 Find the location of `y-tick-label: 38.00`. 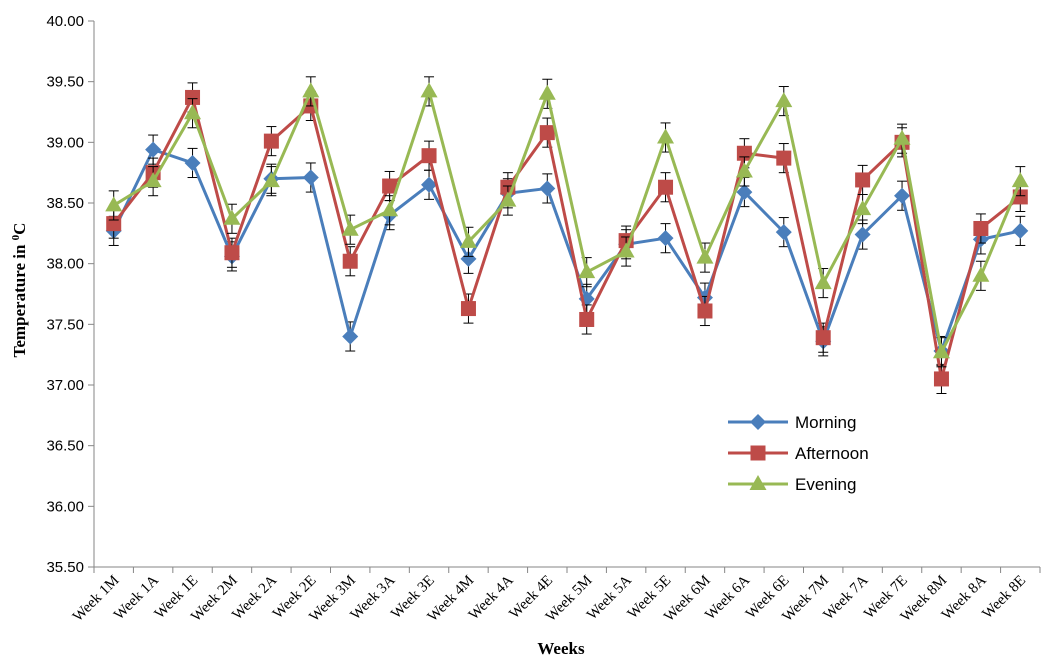

y-tick-label: 38.00 is located at coordinates (65, 264).